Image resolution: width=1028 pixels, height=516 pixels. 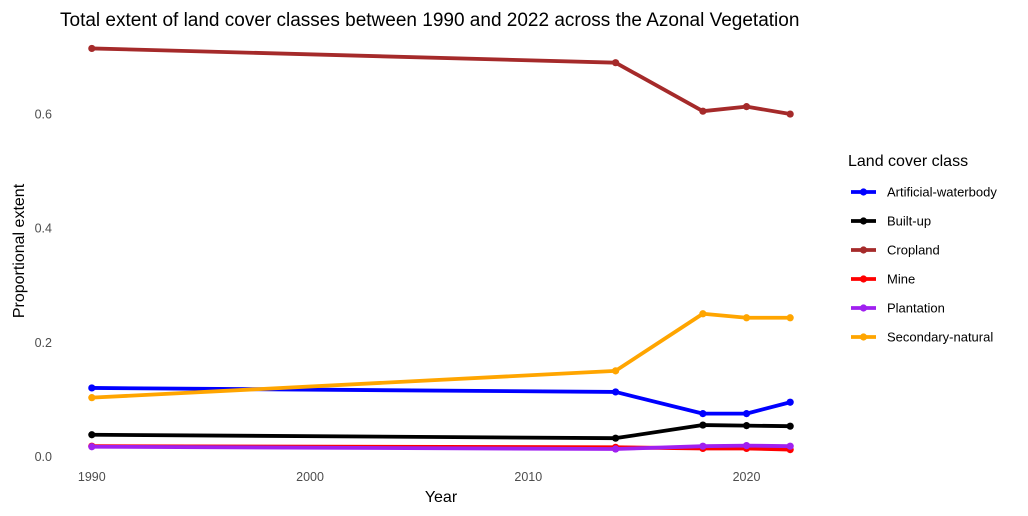 What do you see at coordinates (419, 477) in the screenshot?
I see `x-axis-ticks: 1990 2000 2010 2020` at bounding box center [419, 477].